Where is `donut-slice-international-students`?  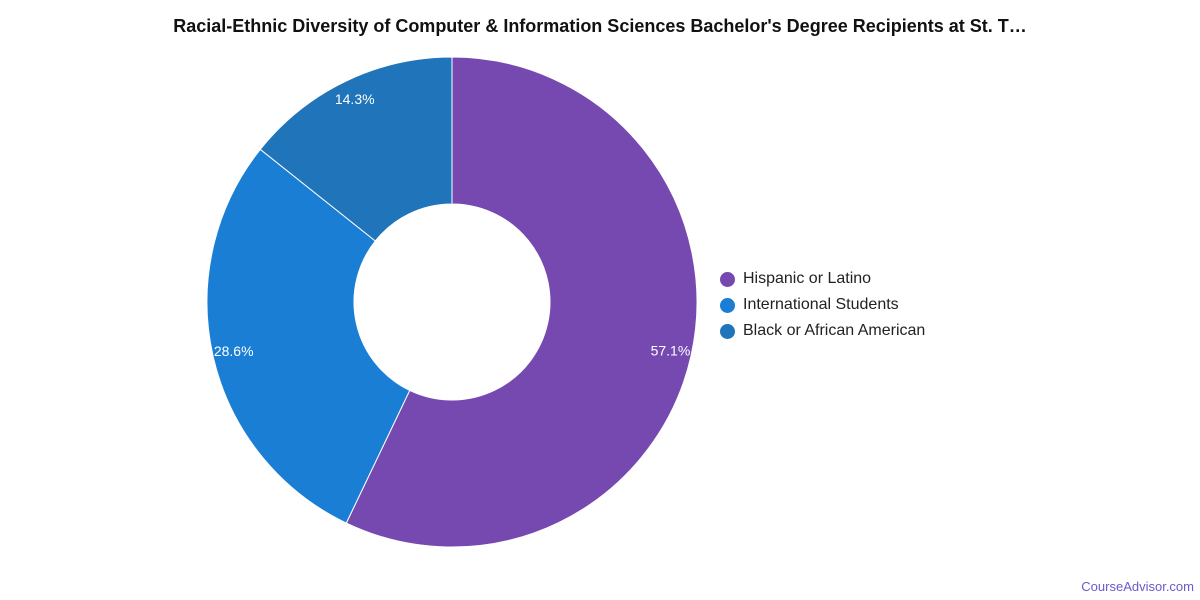
donut-slice-international-students is located at coordinates (308, 336).